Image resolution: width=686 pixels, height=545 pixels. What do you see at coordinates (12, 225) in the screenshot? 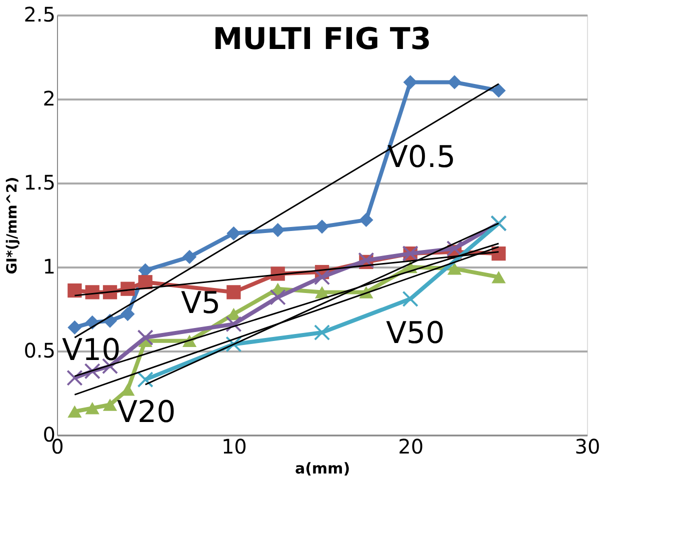
I see `y-axis-title: GI*(j/mm^2)` at bounding box center [12, 225].